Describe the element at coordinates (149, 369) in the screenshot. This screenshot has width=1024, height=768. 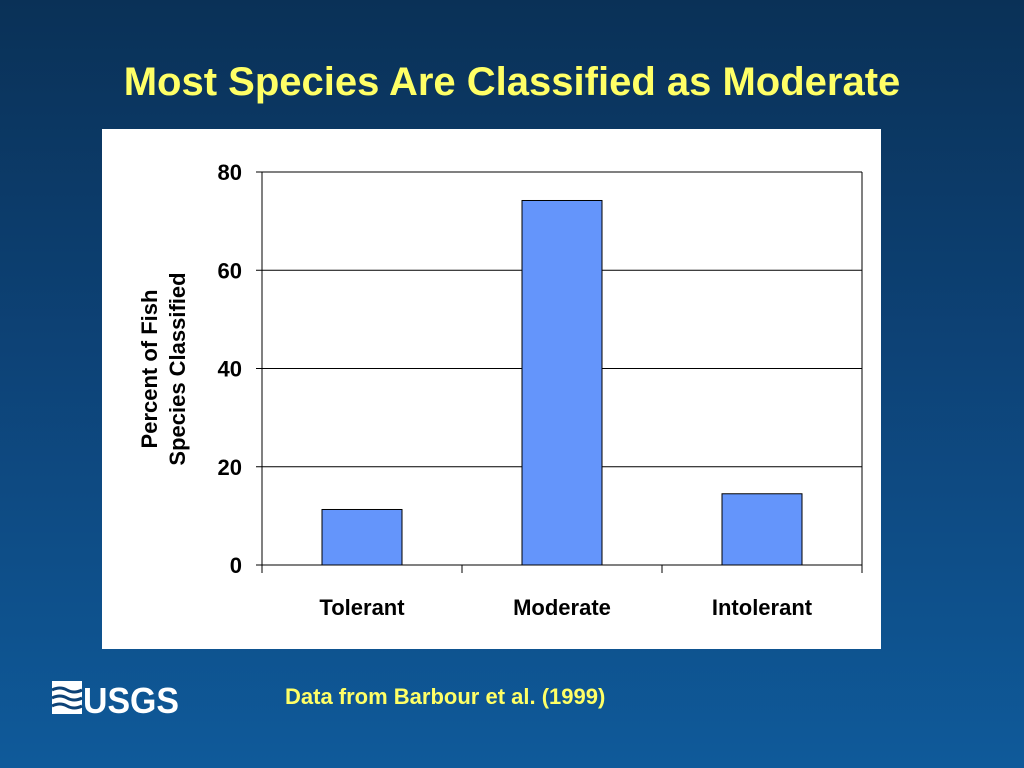
I see `y-axis-label-line: Percent of Fish` at that location.